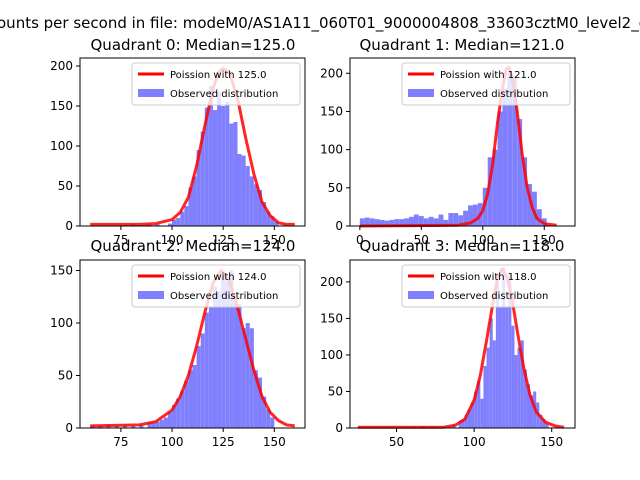 The width and height of the screenshot is (640, 480). I want to click on x-tick-label: 50, so click(396, 442).